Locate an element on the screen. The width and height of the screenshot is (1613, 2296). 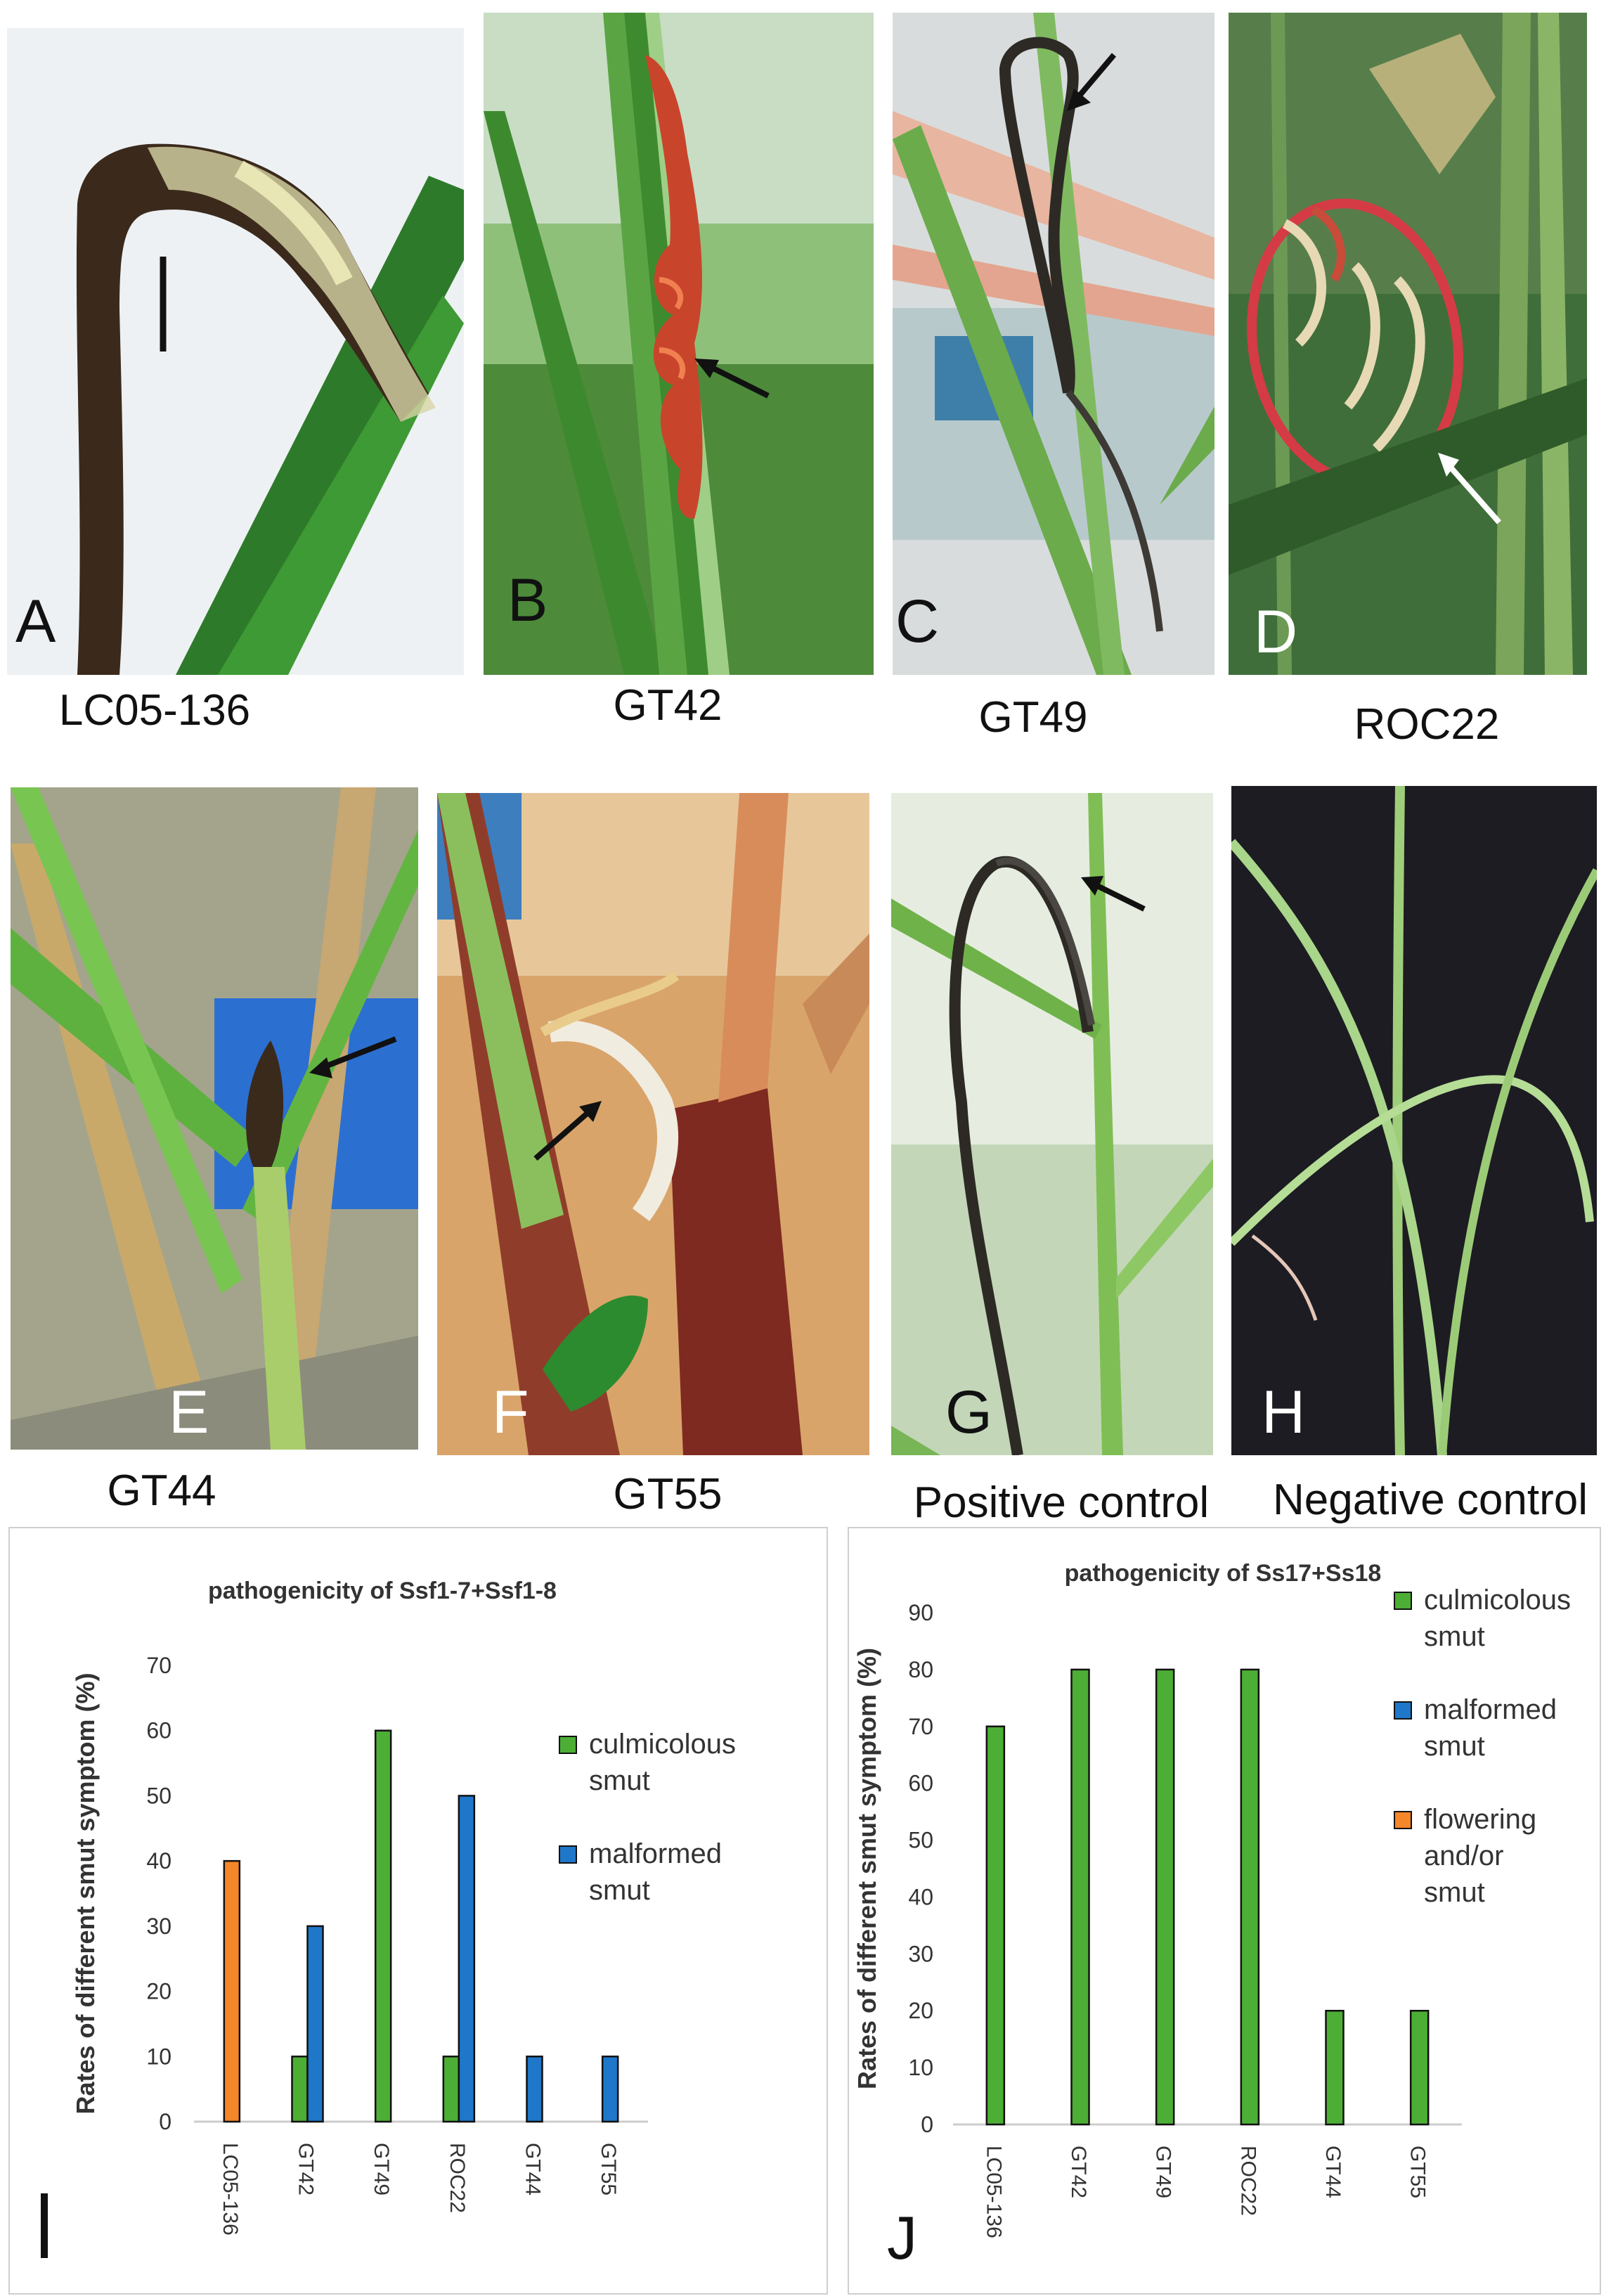
photo-g-positive-control is located at coordinates (1052, 1124).